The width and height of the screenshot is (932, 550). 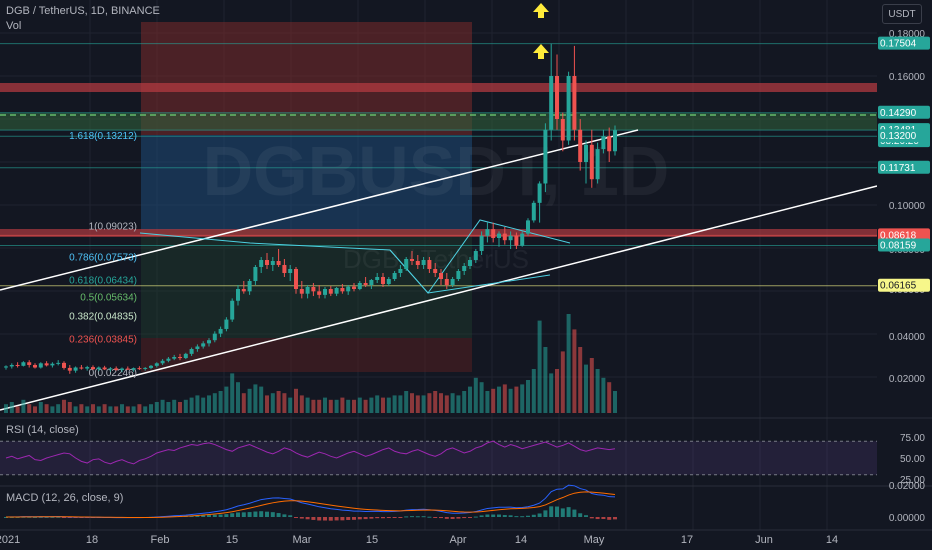 What do you see at coordinates (306, 284) in the screenshot?
I see `fib-zone` at bounding box center [306, 284].